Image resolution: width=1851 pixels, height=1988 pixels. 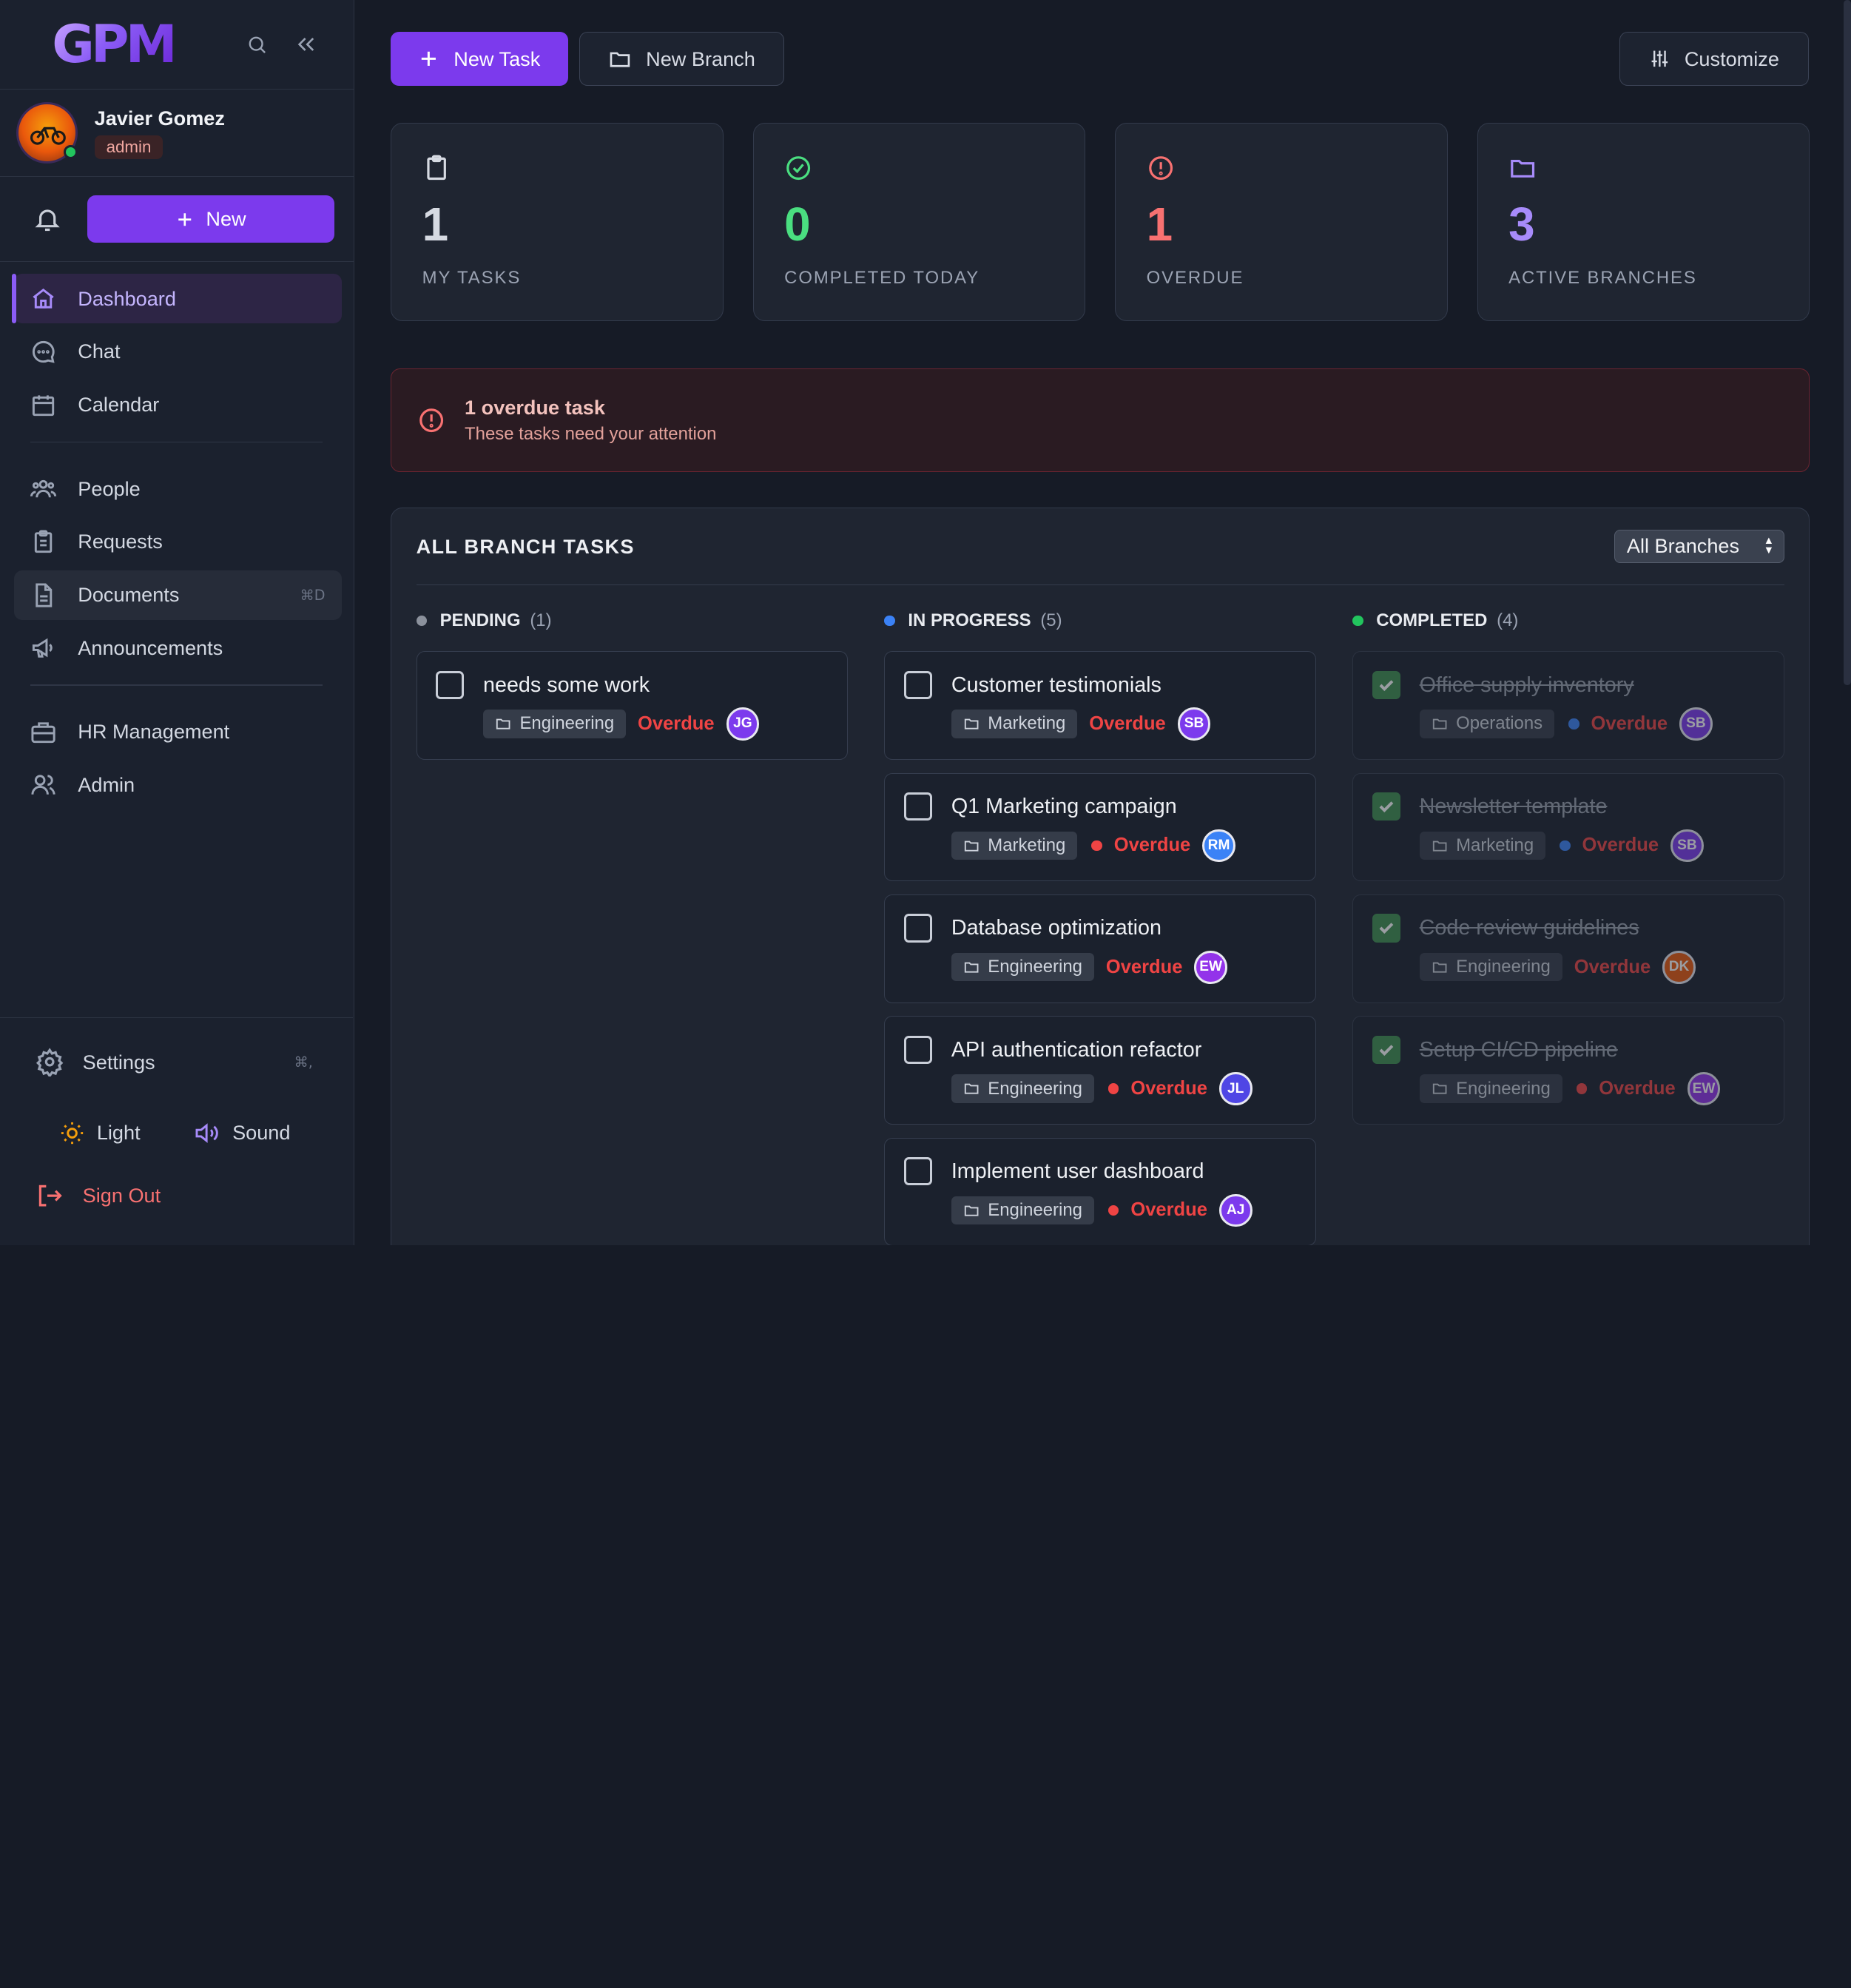 I want to click on sidebar-item-chat: Chat, so click(x=178, y=352).